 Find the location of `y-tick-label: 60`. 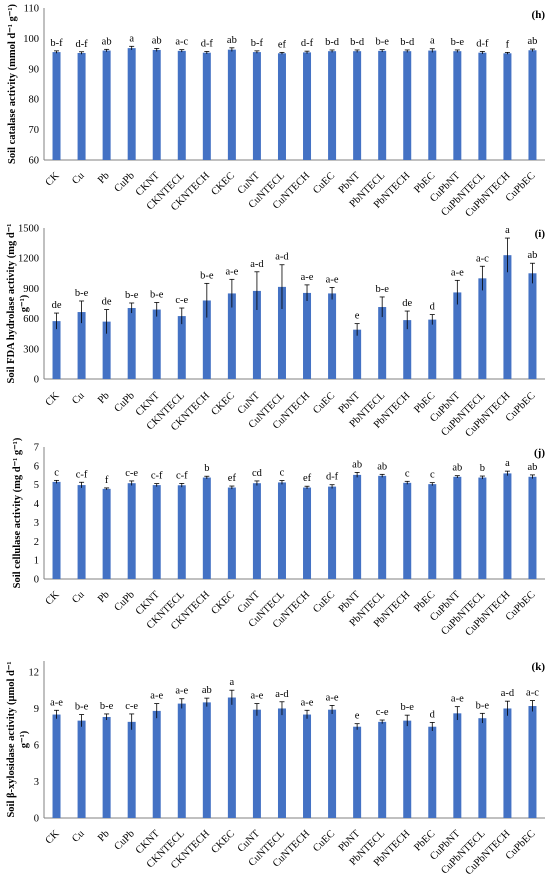

y-tick-label: 60 is located at coordinates (34, 161).